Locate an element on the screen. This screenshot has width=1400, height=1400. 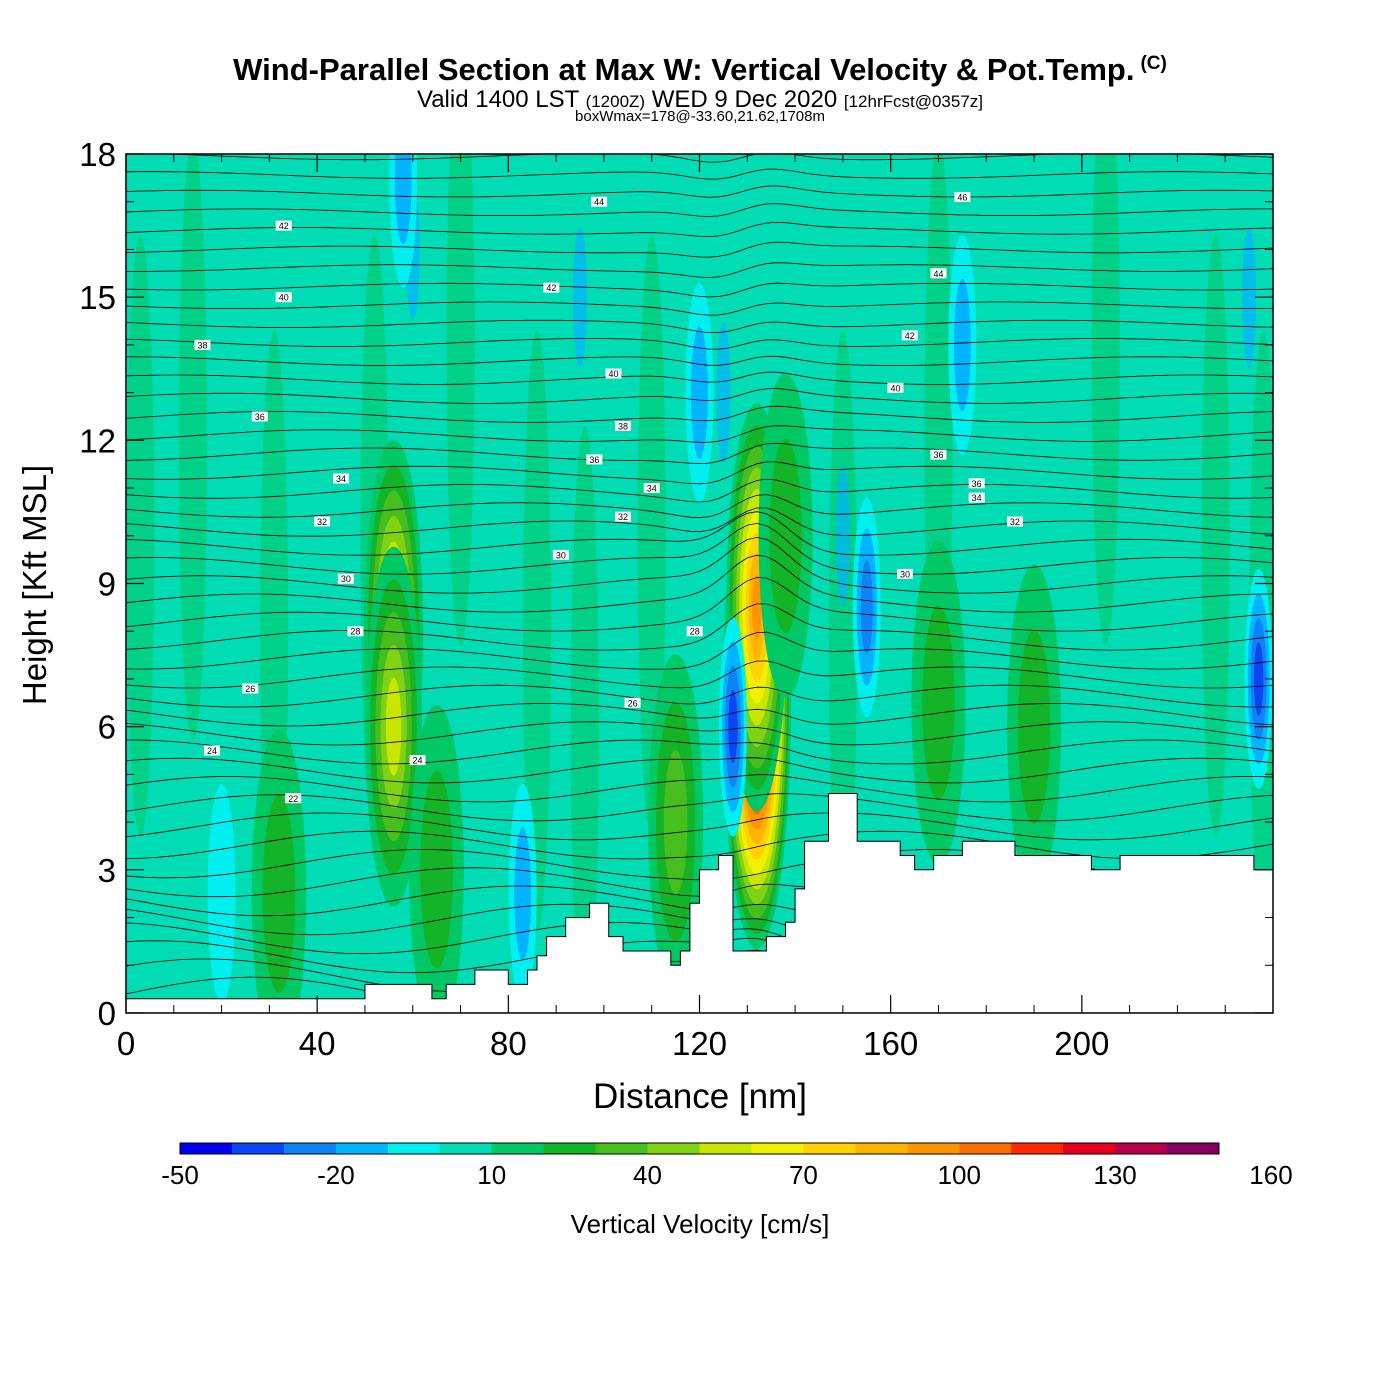
theta-label-text: 32 is located at coordinates (322, 522).